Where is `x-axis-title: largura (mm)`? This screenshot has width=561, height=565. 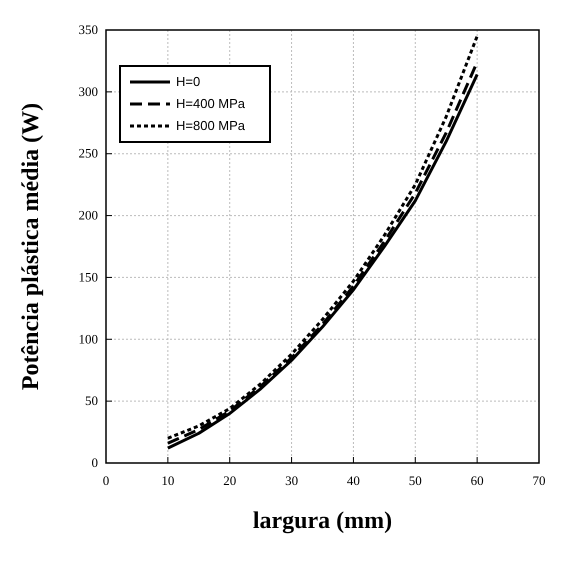
x-axis-title: largura (mm) is located at coordinates (322, 521).